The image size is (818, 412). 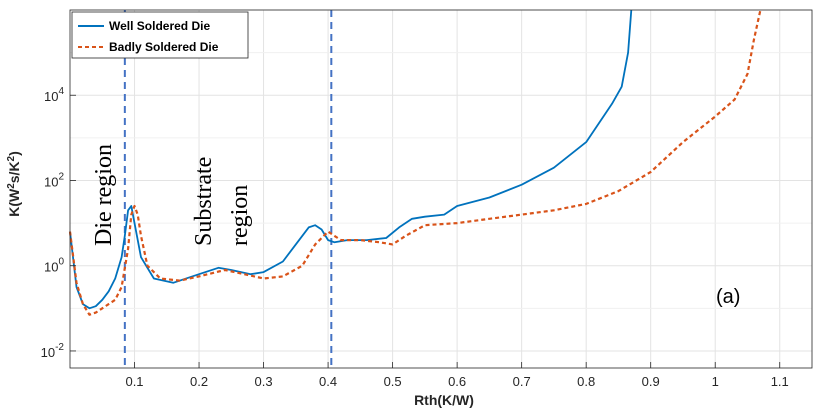 What do you see at coordinates (204, 201) in the screenshot?
I see `annotation-substrate-line1: Substrate` at bounding box center [204, 201].